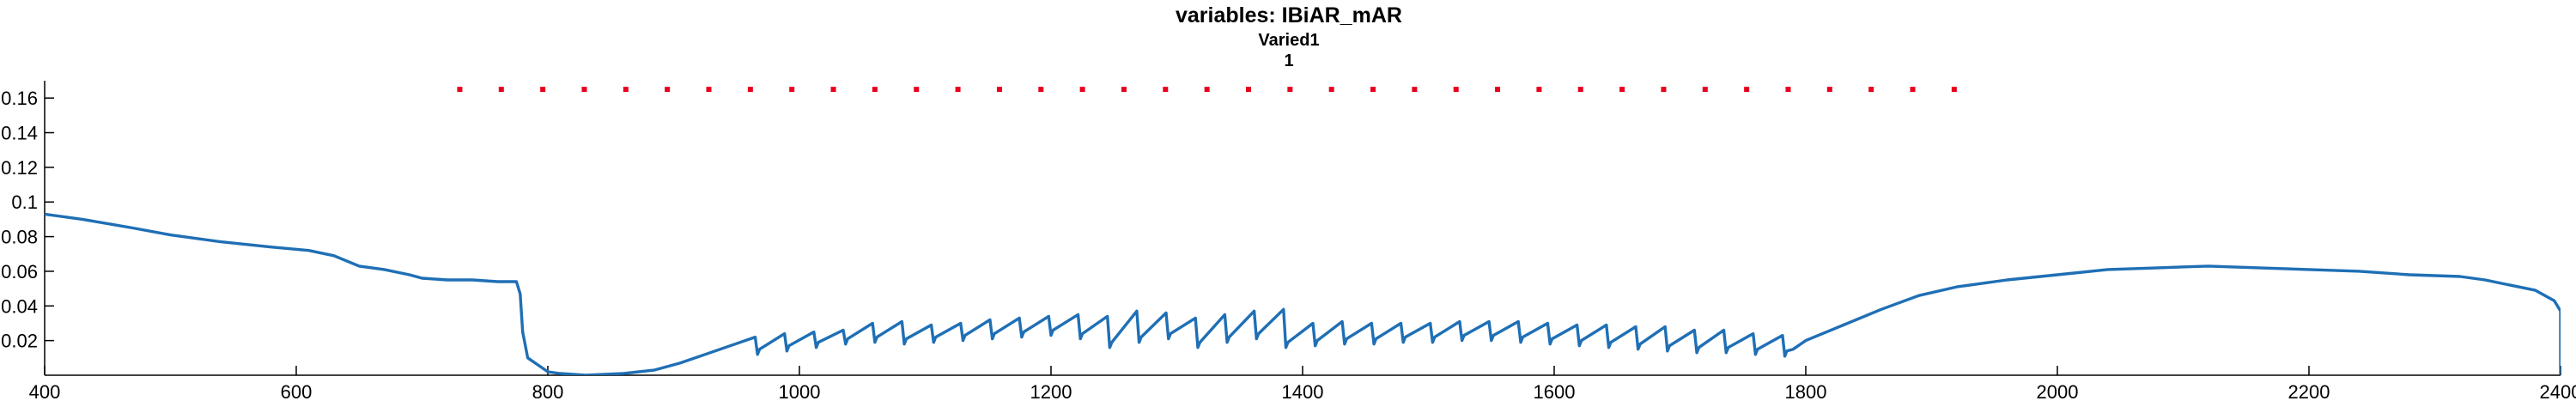  Describe the element at coordinates (19, 98) in the screenshot. I see `y-tick-label: 0.16` at that location.